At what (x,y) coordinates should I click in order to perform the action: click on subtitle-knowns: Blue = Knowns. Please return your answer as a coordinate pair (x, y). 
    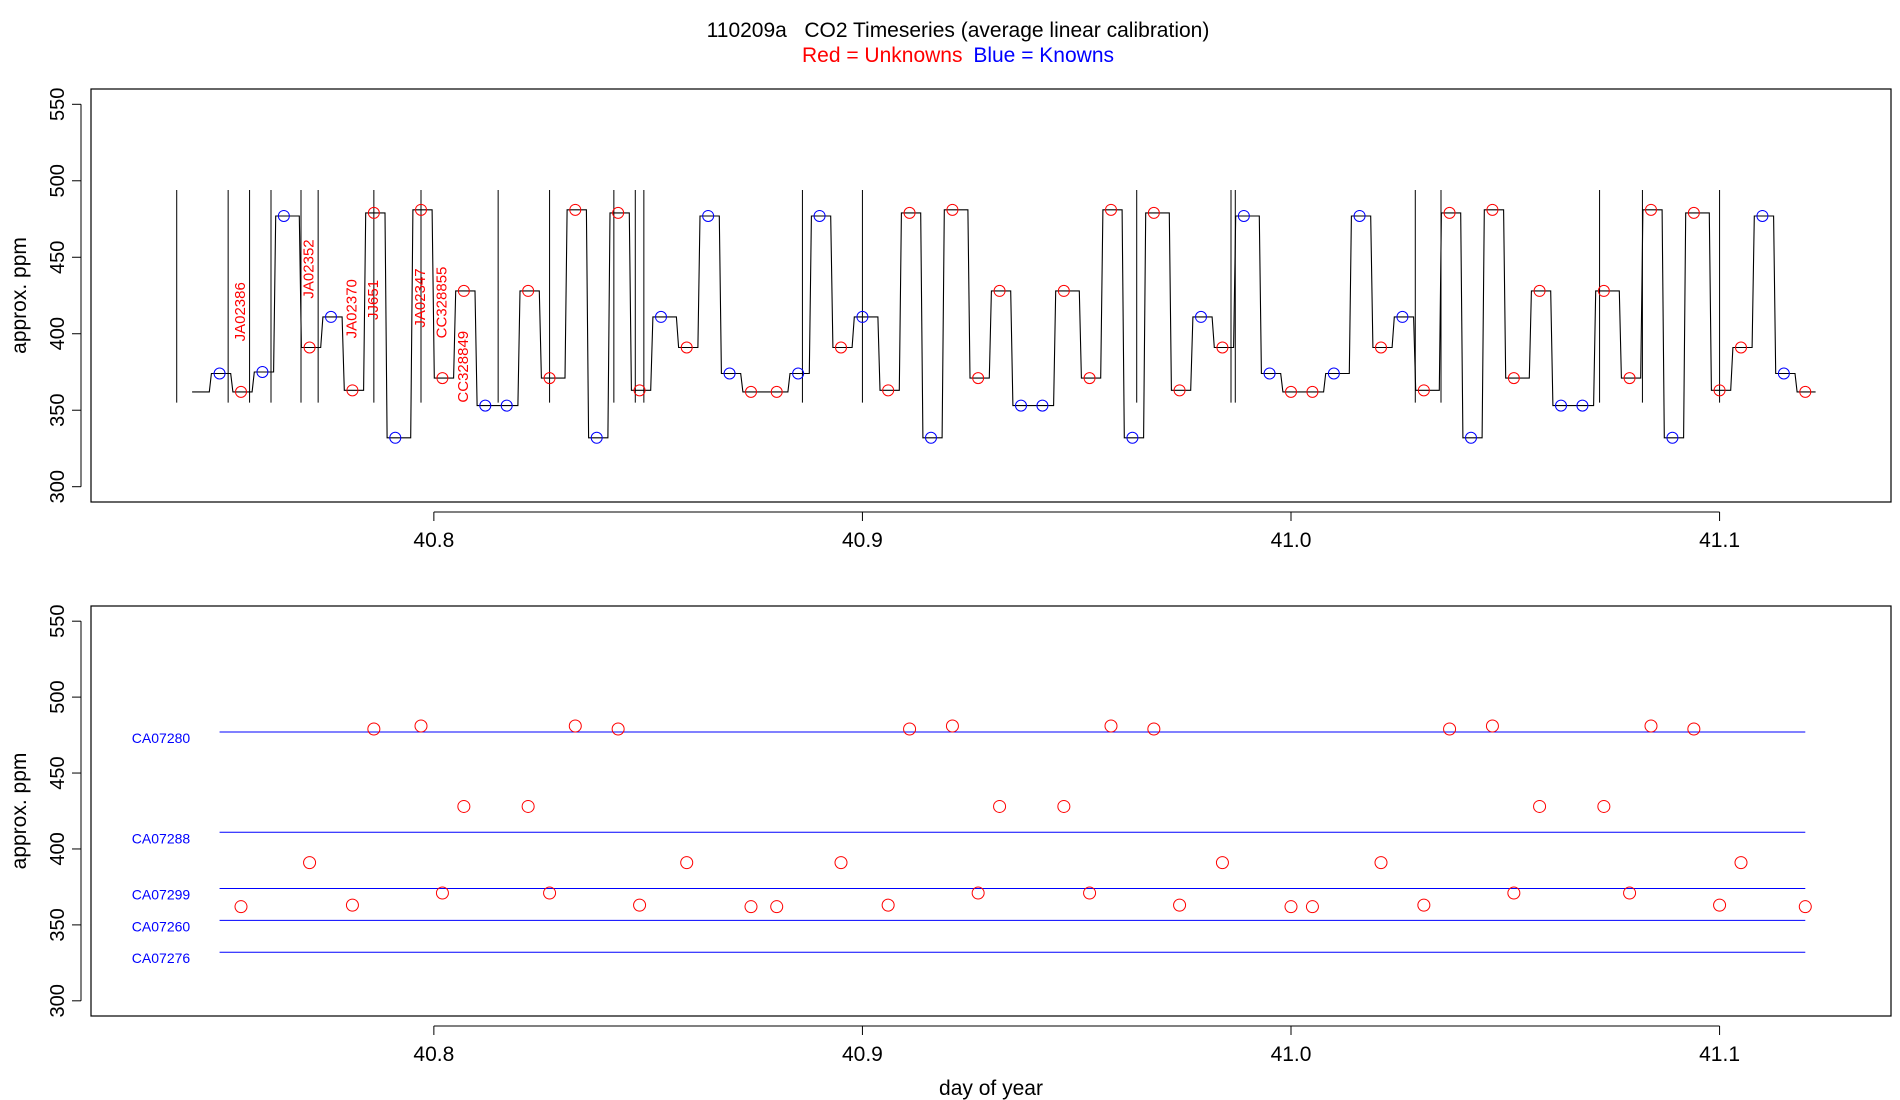
    Looking at the image, I should click on (1043, 55).